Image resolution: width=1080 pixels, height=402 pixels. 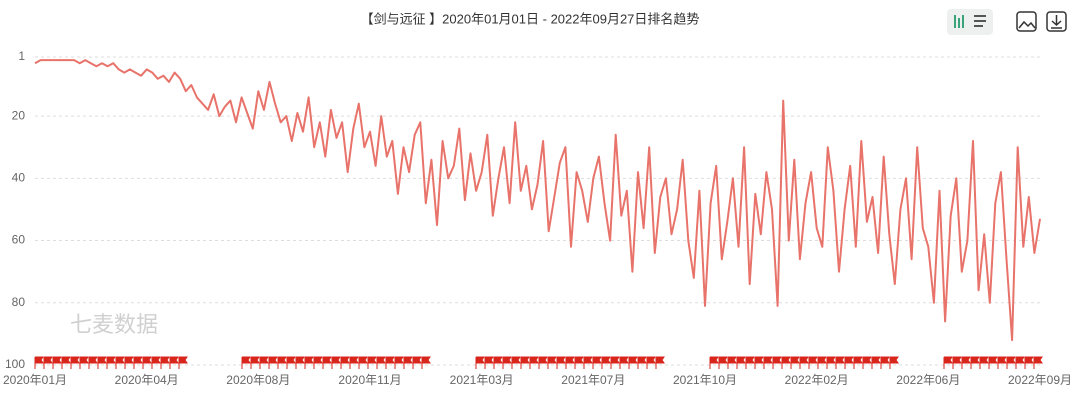 What do you see at coordinates (19, 302) in the screenshot?
I see `y-tick-label: 80` at bounding box center [19, 302].